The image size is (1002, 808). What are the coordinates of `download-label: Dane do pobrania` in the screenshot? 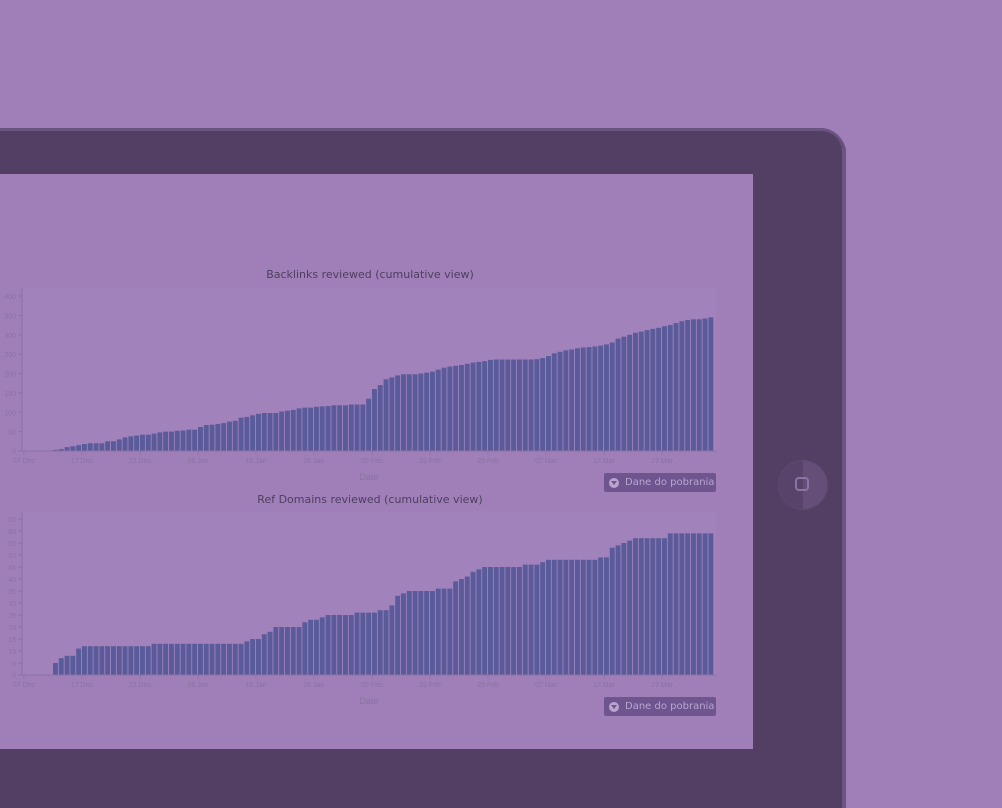 It's located at (670, 482).